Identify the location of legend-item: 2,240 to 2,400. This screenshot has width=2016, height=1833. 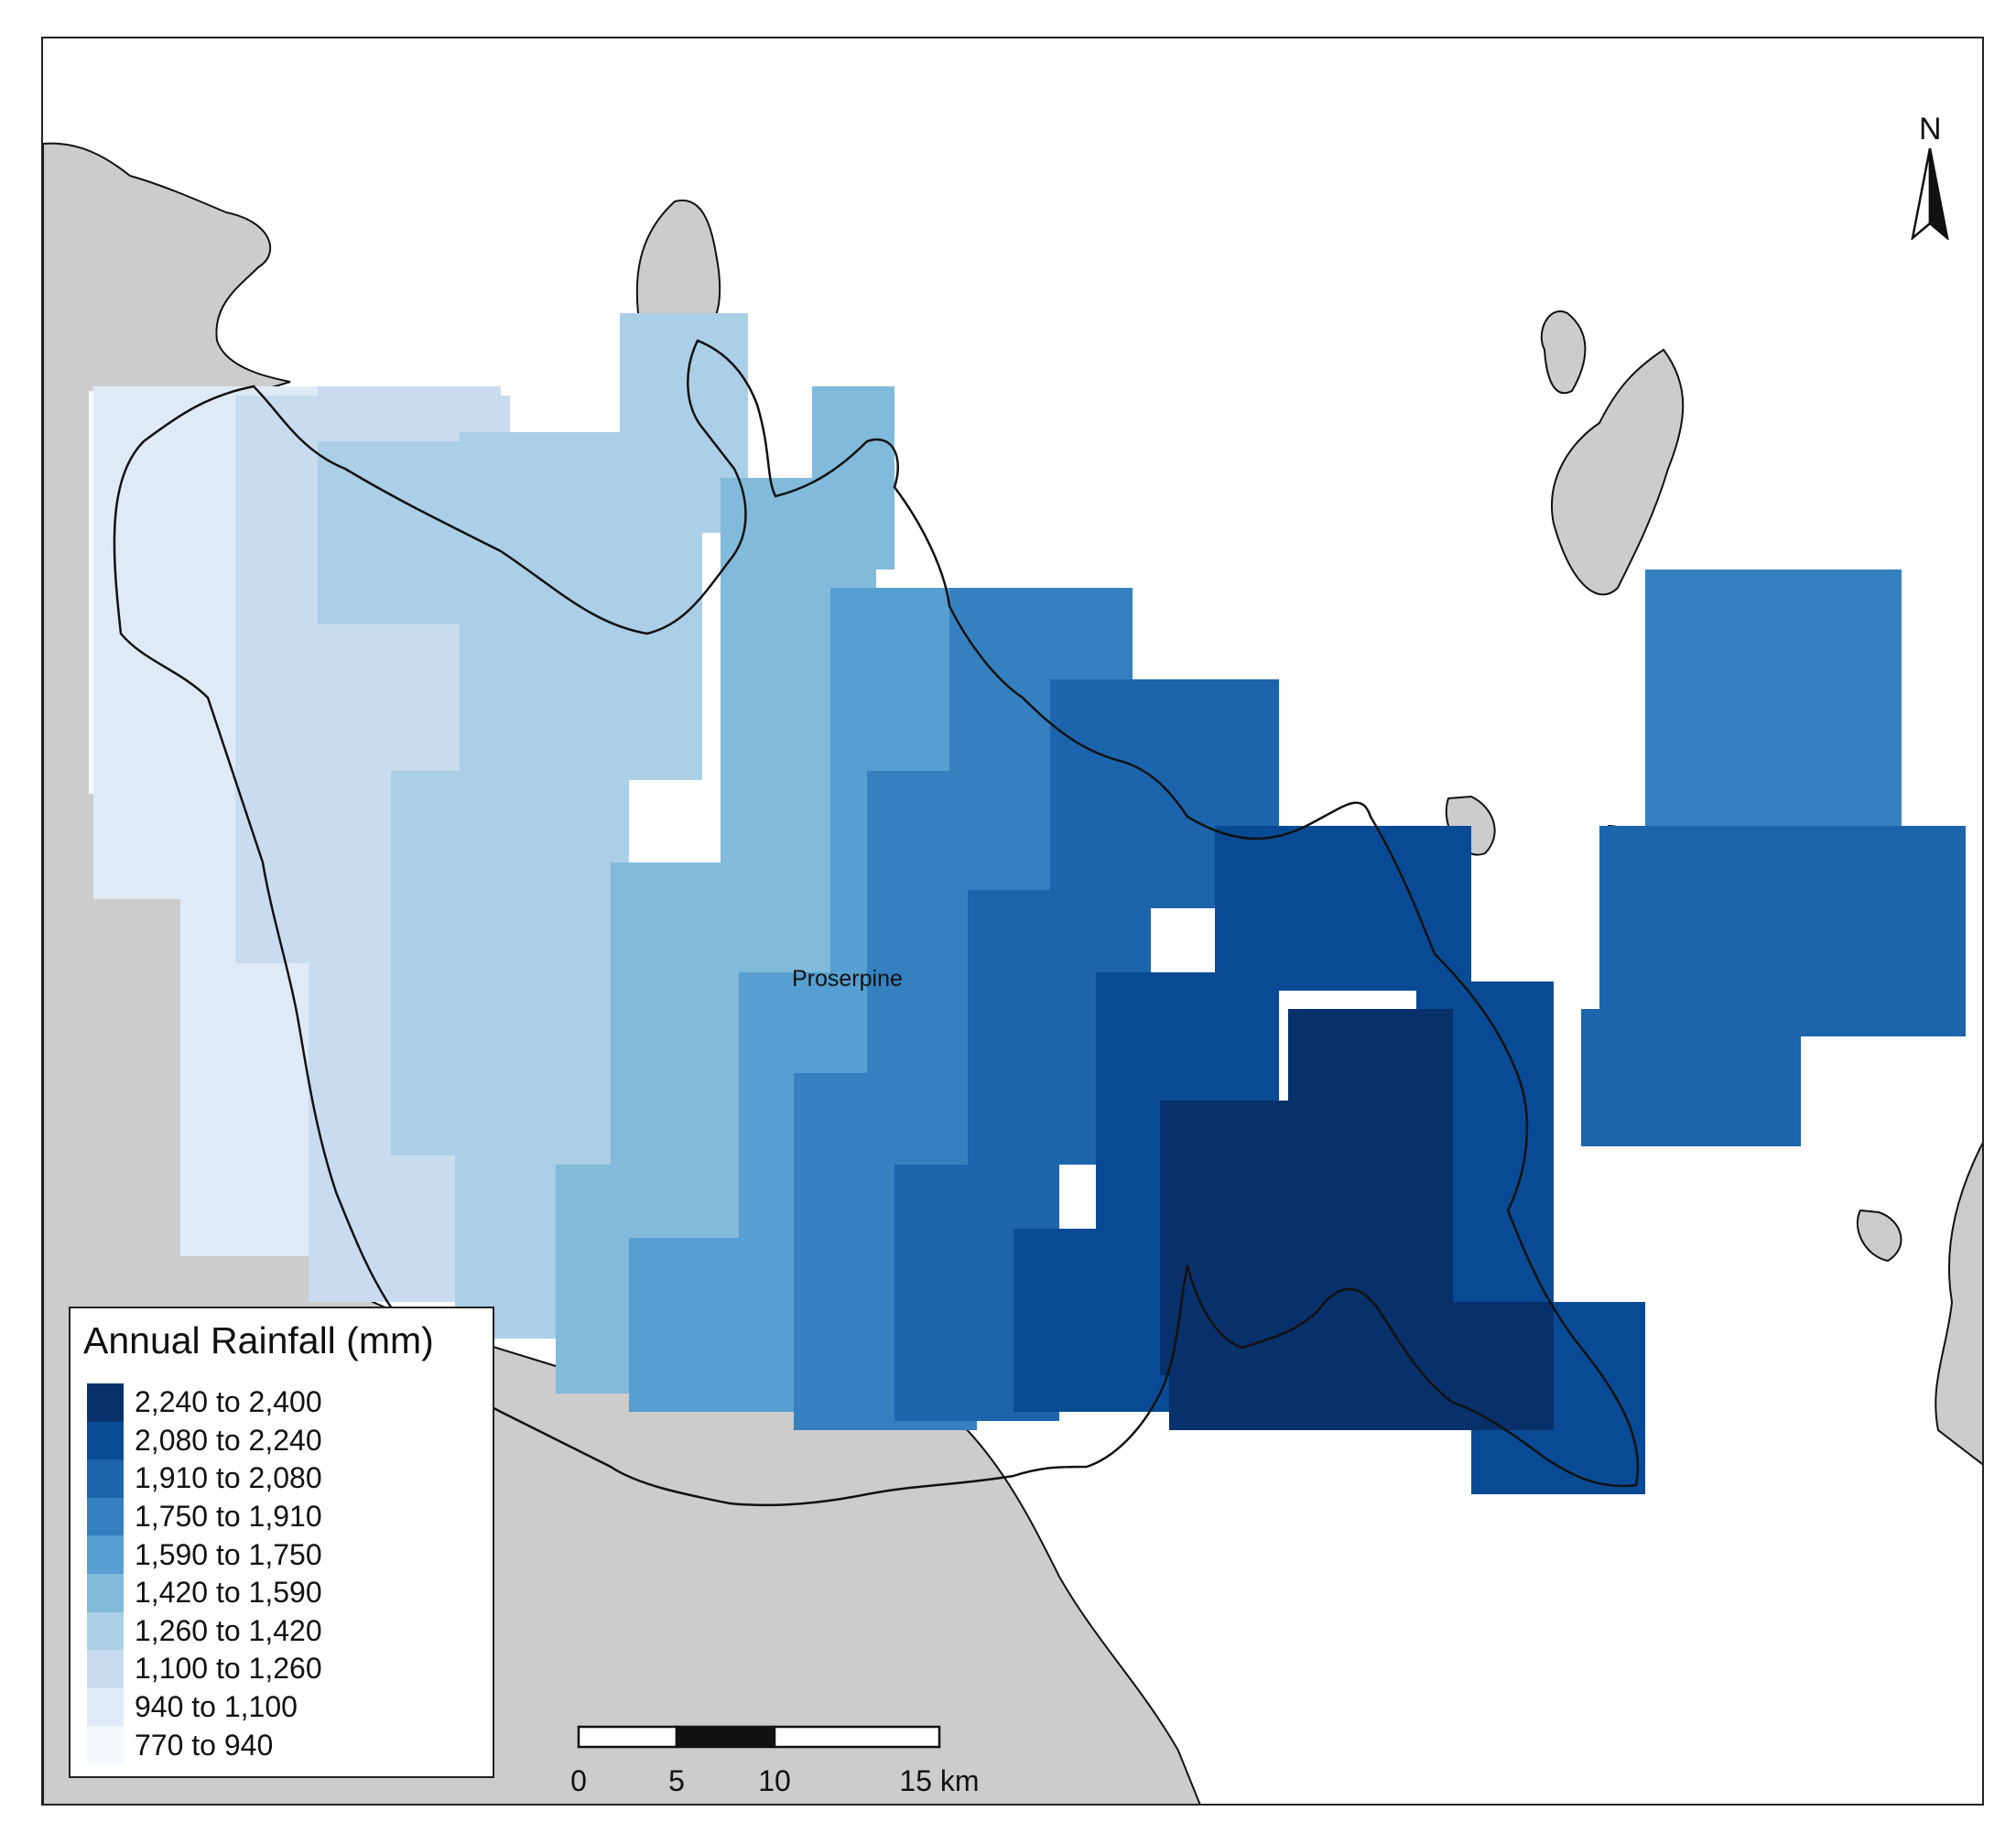
(204, 1403).